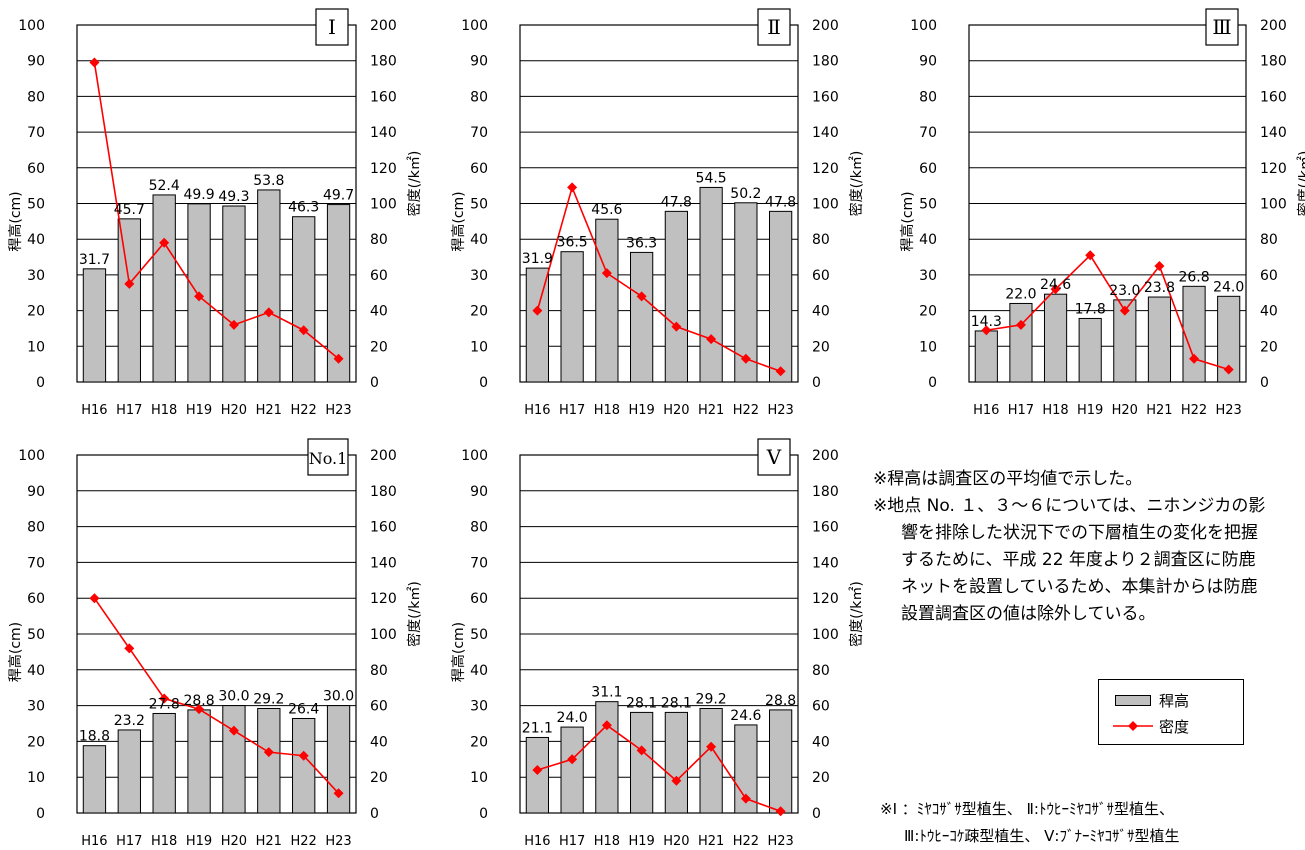  Describe the element at coordinates (328, 458) in the screenshot. I see `panel-label: No.1` at that location.